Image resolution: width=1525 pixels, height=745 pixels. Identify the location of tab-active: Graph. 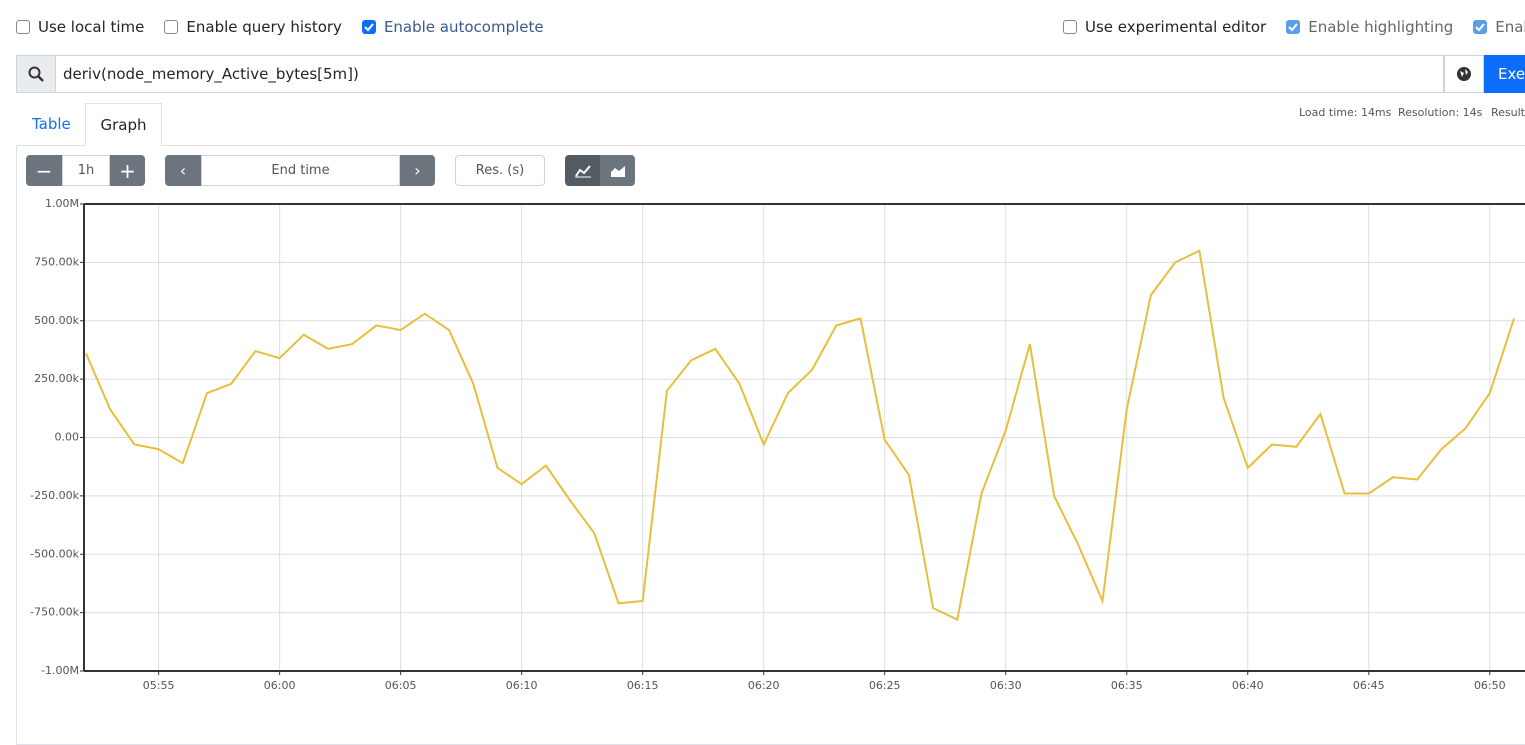
(123, 124).